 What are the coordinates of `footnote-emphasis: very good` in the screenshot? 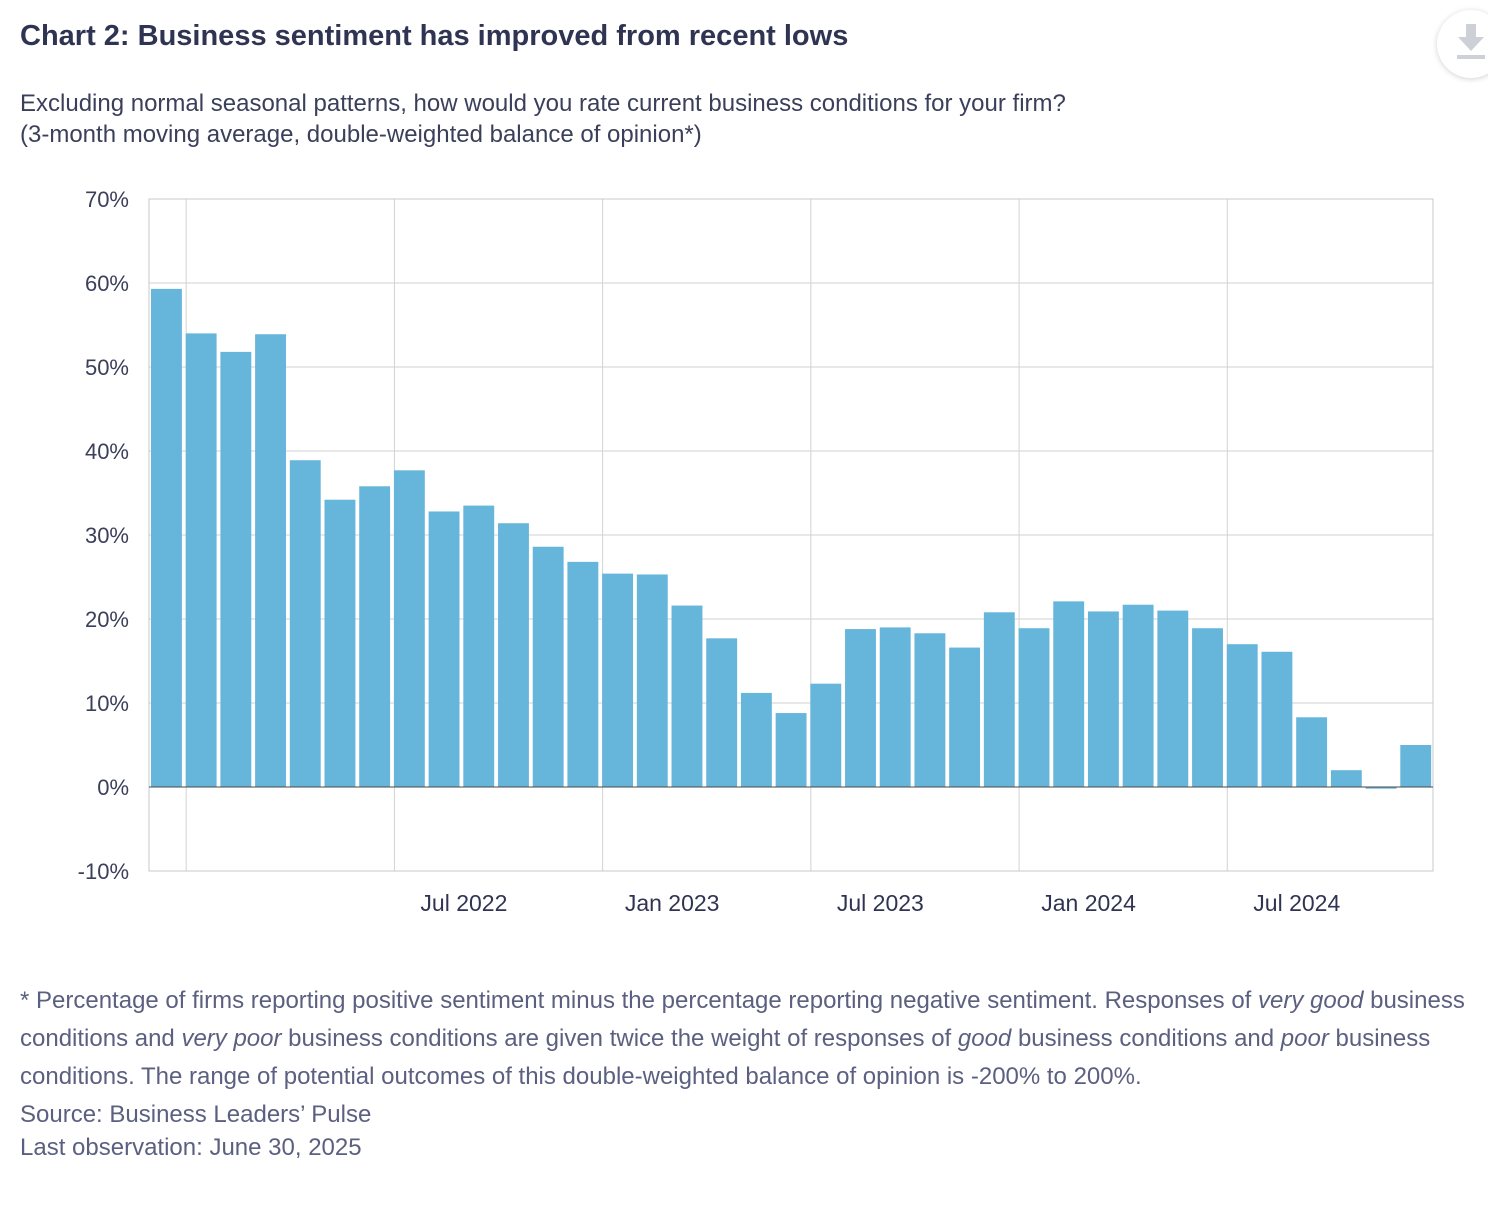 It's located at (1311, 1000).